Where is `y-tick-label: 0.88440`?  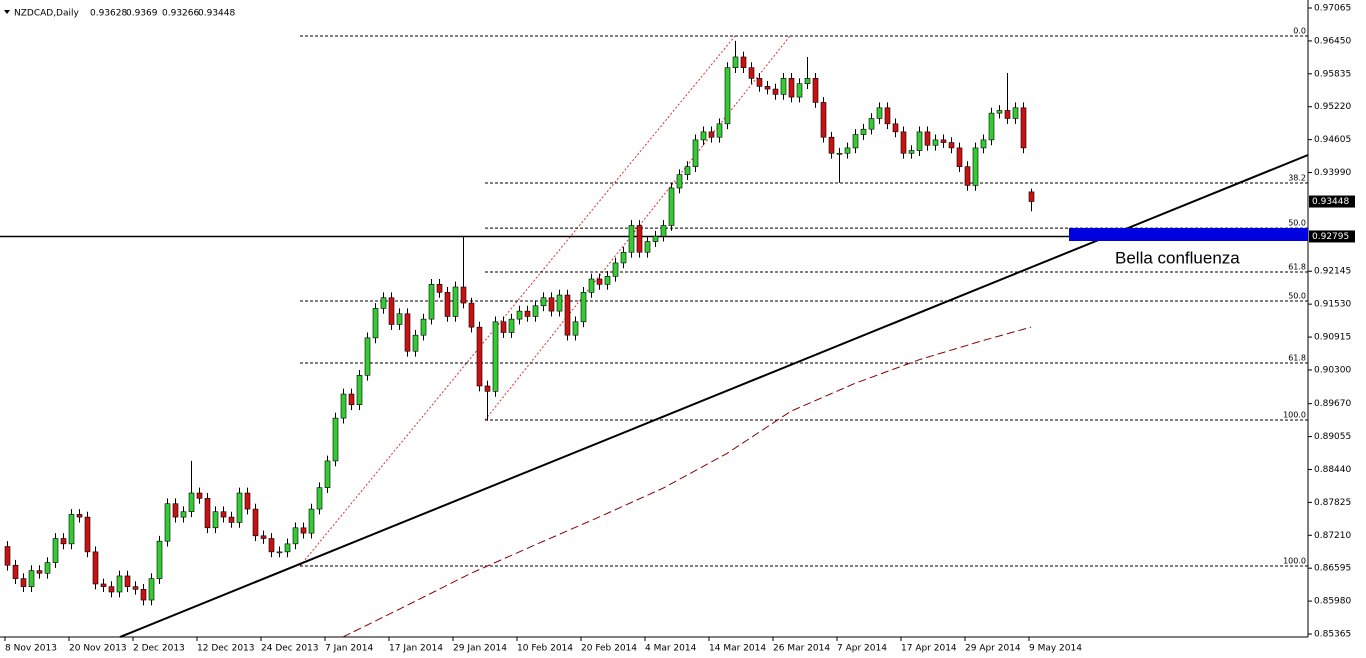
y-tick-label: 0.88440 is located at coordinates (1332, 470).